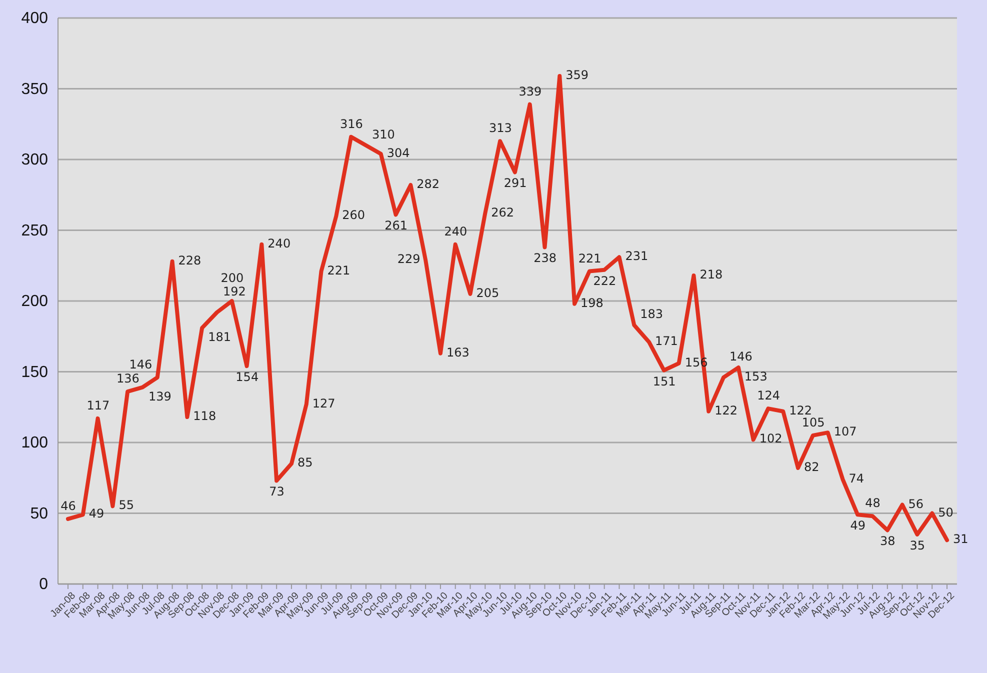 This screenshot has height=673, width=987. I want to click on y-tick-label: 300, so click(34, 160).